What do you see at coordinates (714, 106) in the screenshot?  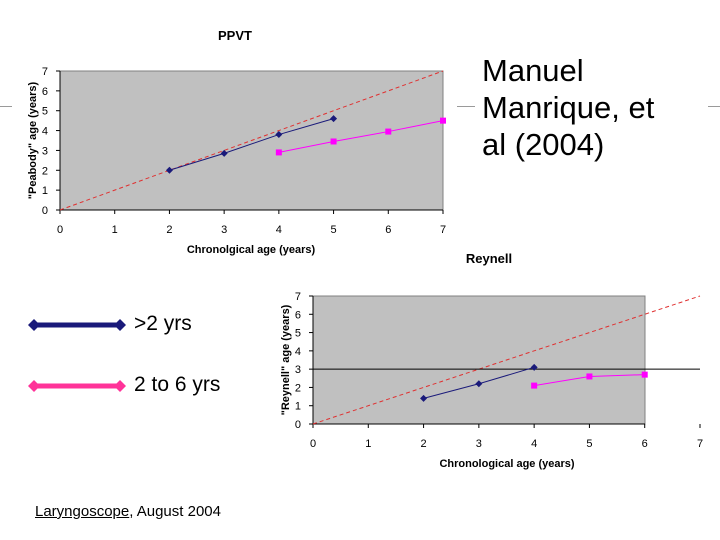 I see `separator-line-right` at bounding box center [714, 106].